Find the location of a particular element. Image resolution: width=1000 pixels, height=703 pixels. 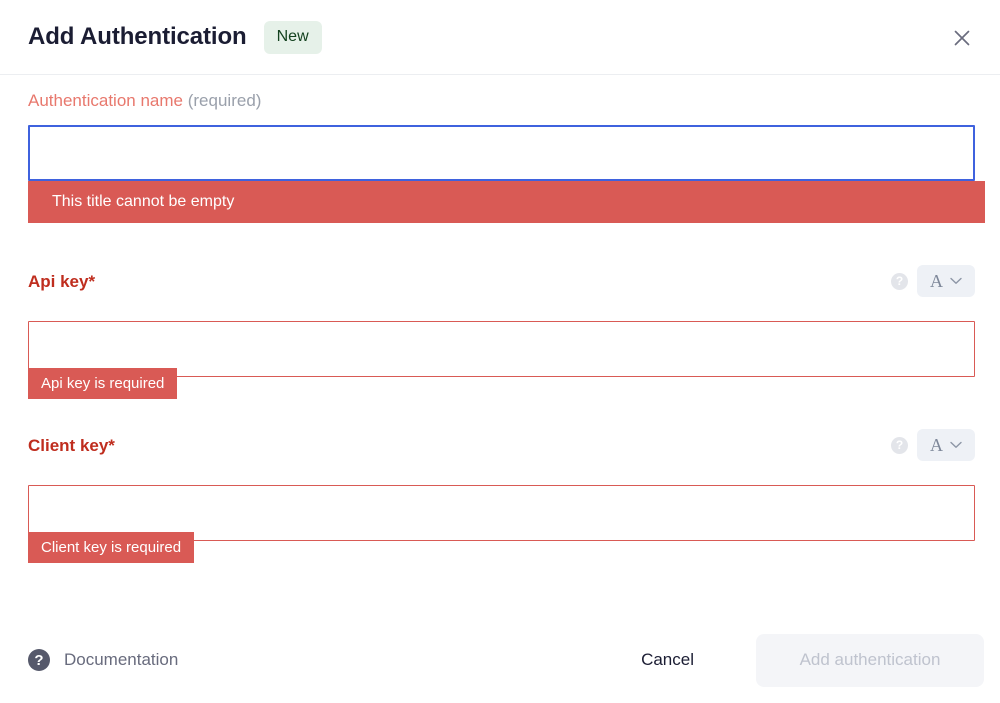

api-key-input-wrap: Api key is required is located at coordinates (501, 360).